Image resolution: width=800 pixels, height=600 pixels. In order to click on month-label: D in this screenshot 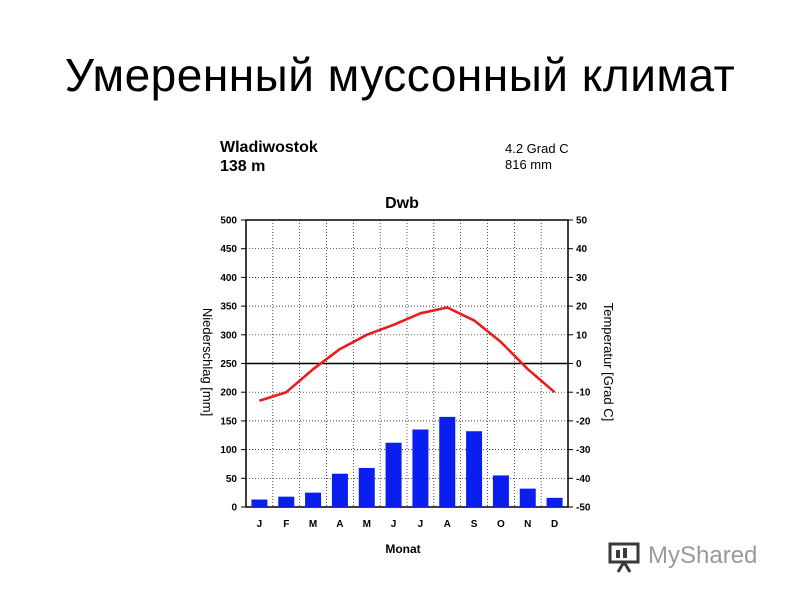, I will do `click(554, 524)`.